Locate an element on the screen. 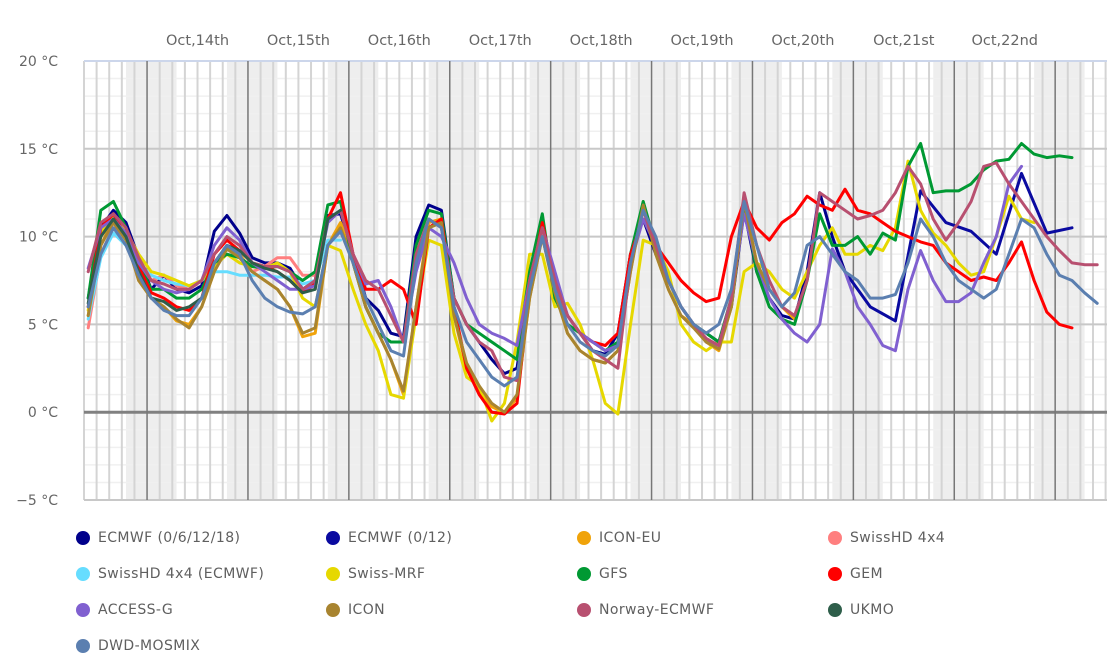  x-date-label: Oct,22nd is located at coordinates (1004, 41).